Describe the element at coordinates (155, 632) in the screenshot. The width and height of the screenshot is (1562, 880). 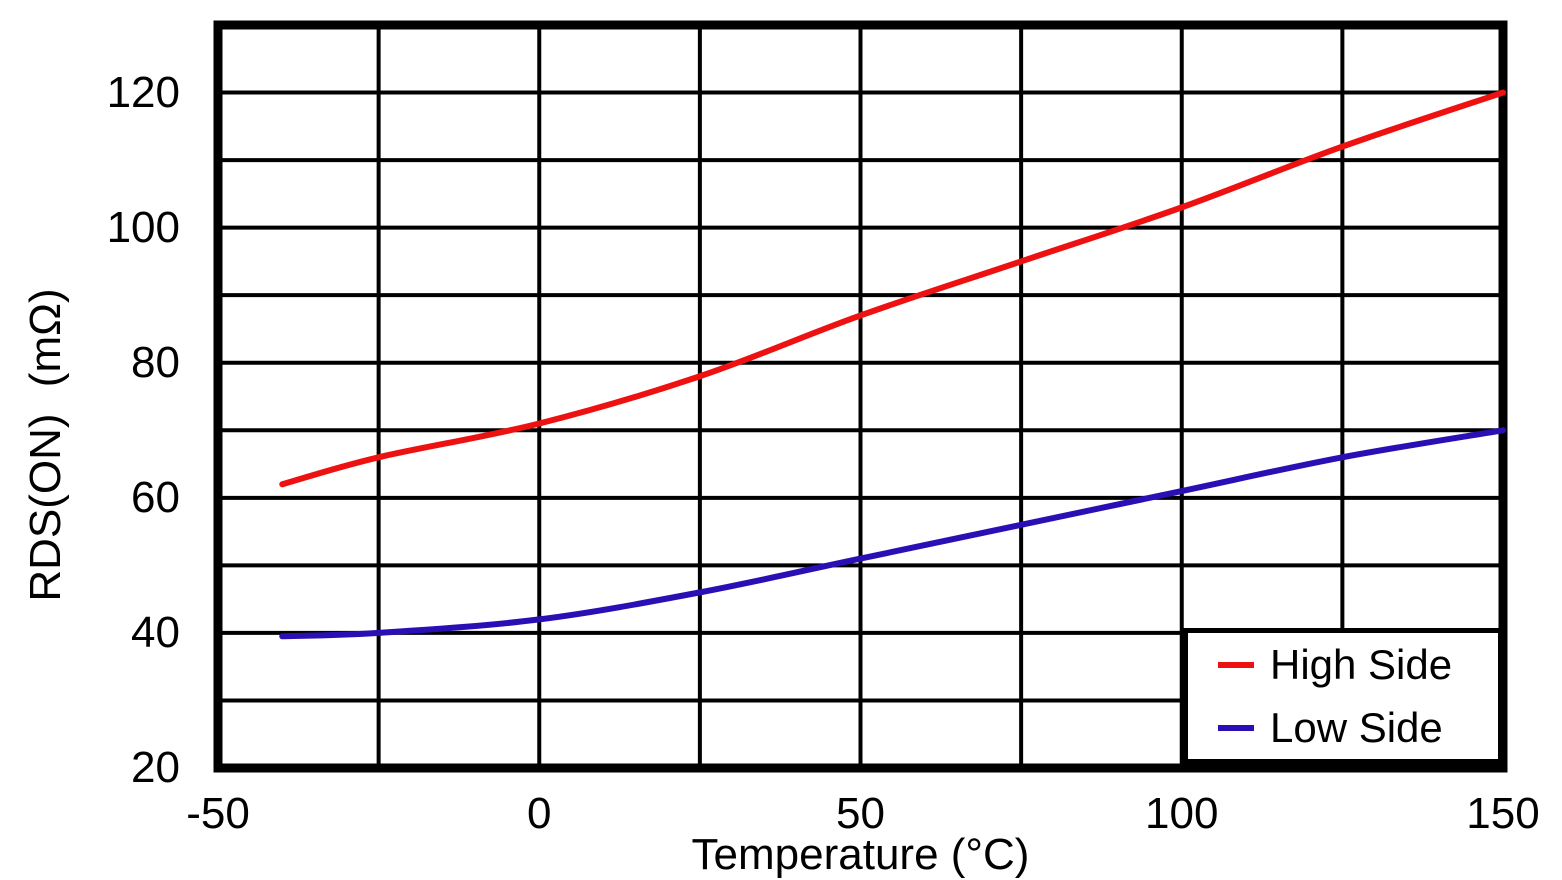
I see `y-tick-label: 40` at that location.